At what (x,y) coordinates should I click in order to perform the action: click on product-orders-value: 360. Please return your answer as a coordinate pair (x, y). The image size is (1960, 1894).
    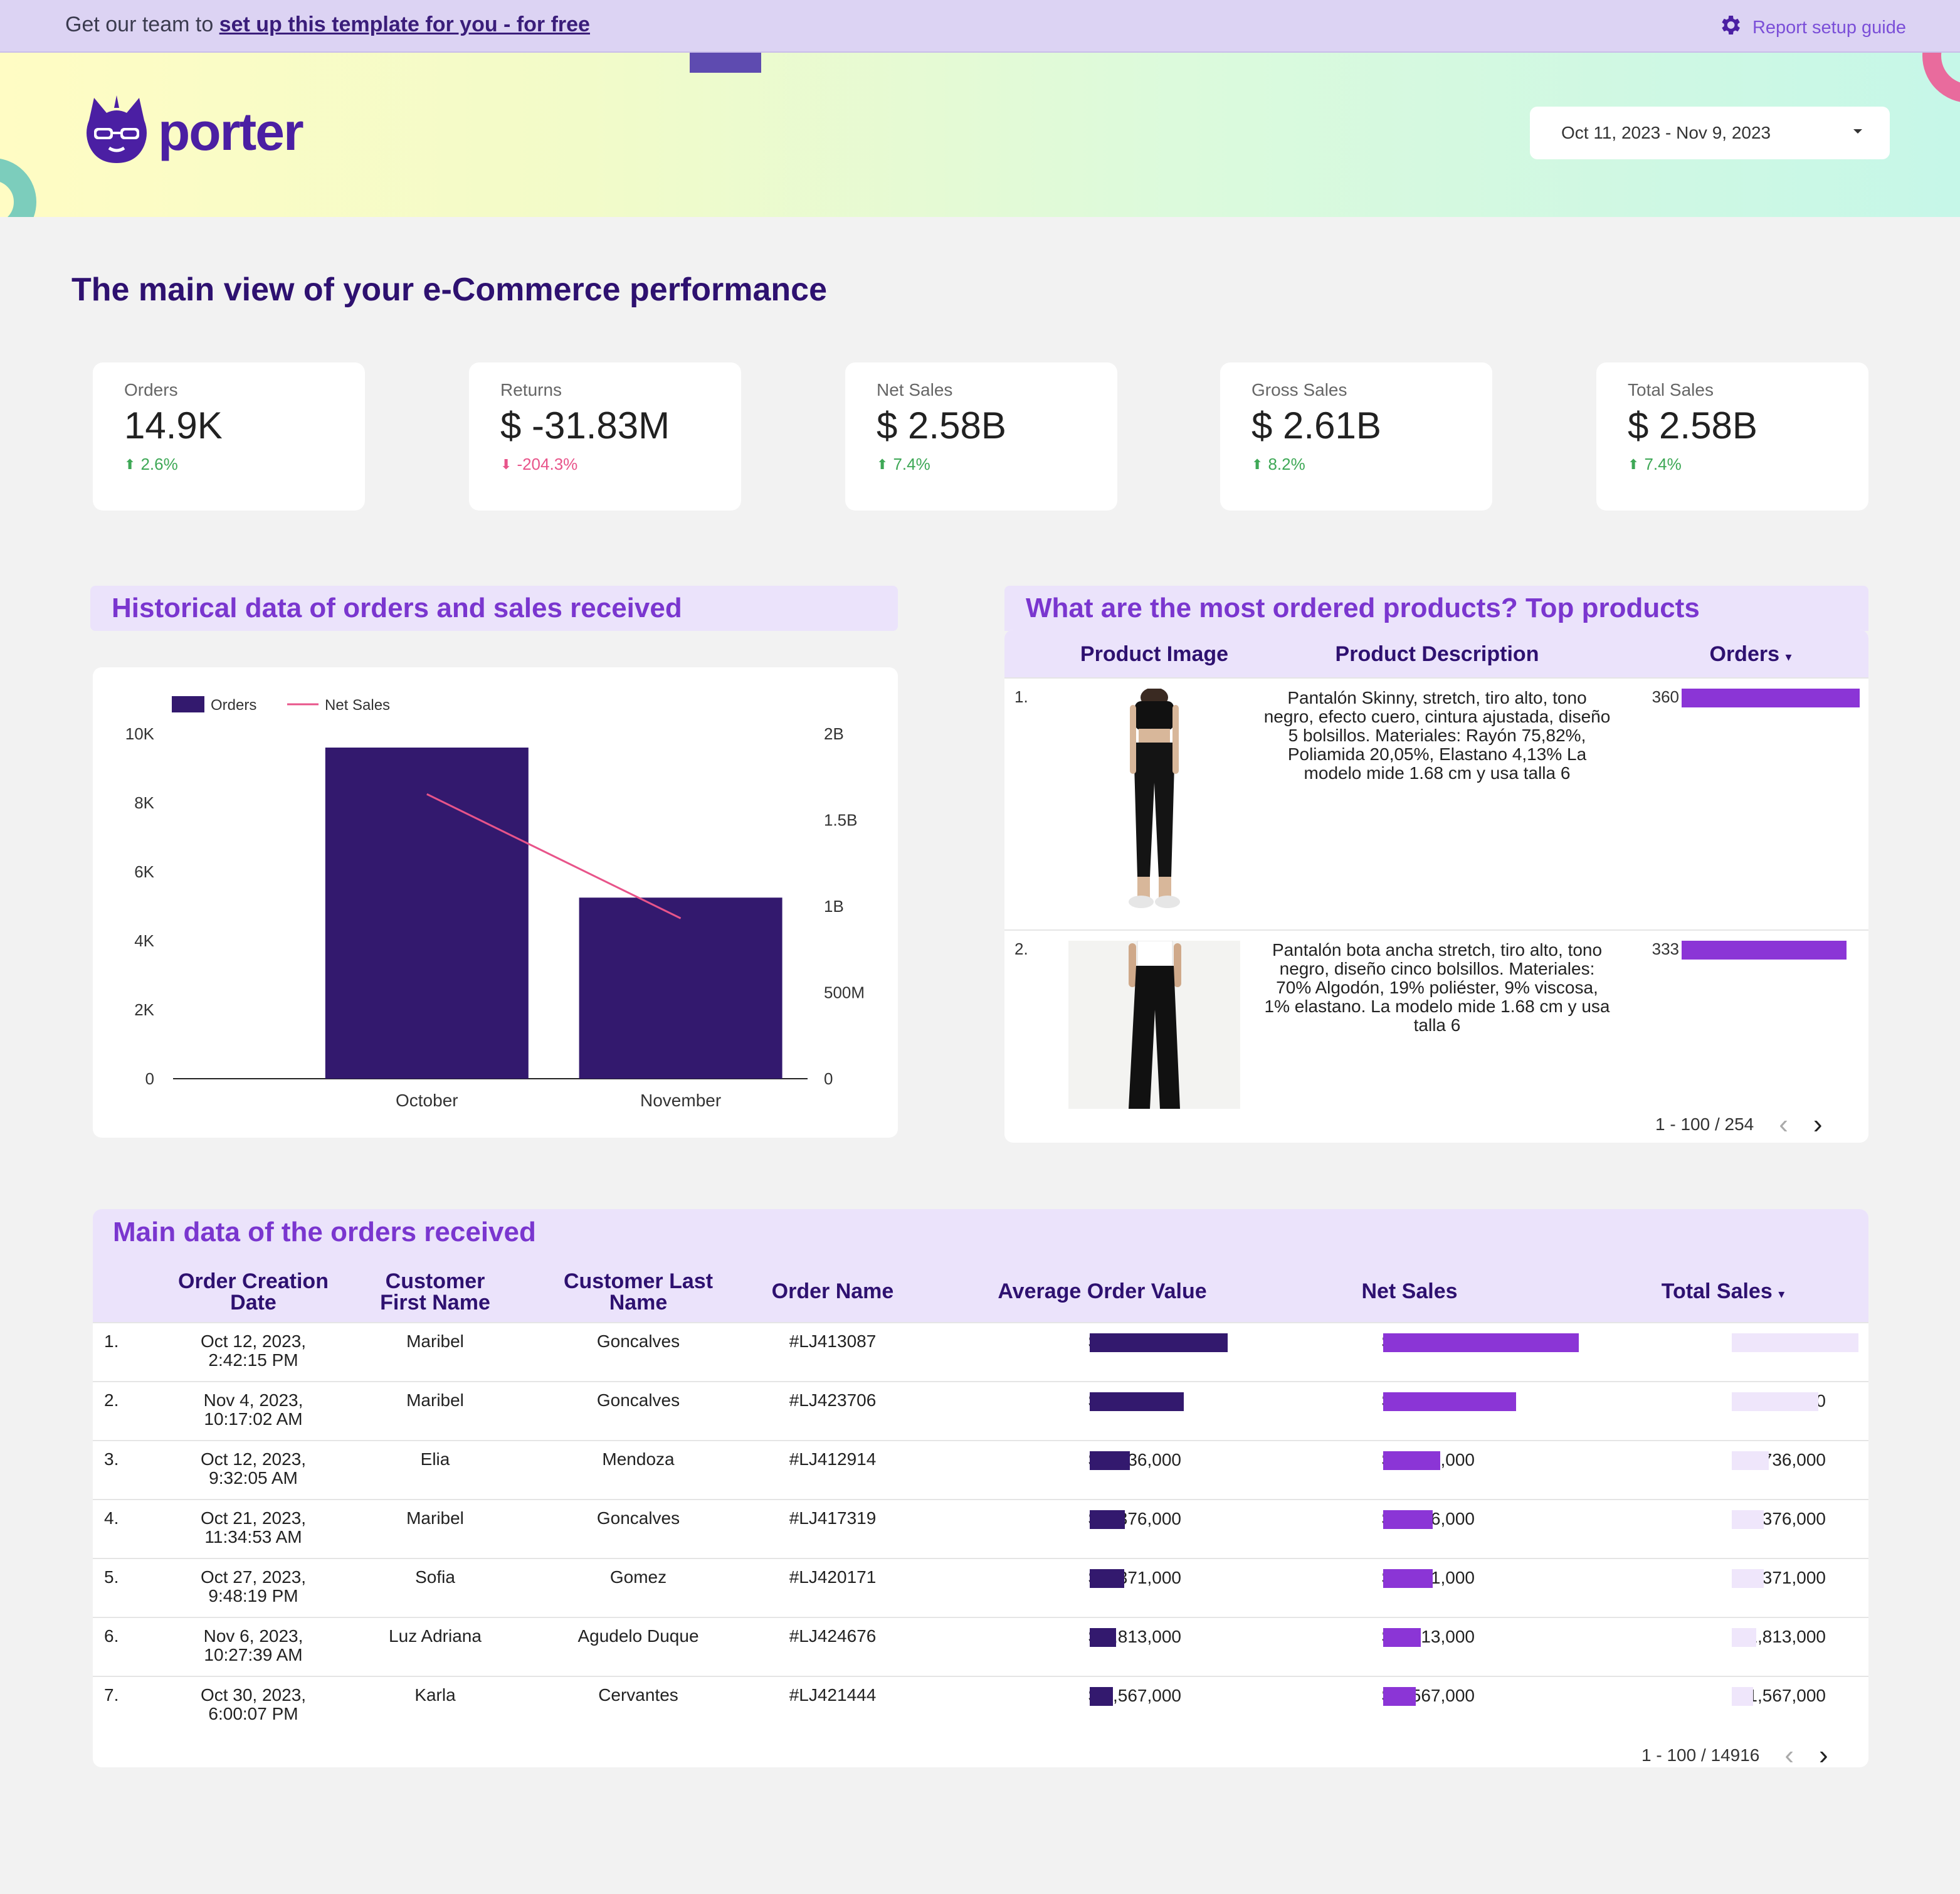
    Looking at the image, I should click on (1665, 696).